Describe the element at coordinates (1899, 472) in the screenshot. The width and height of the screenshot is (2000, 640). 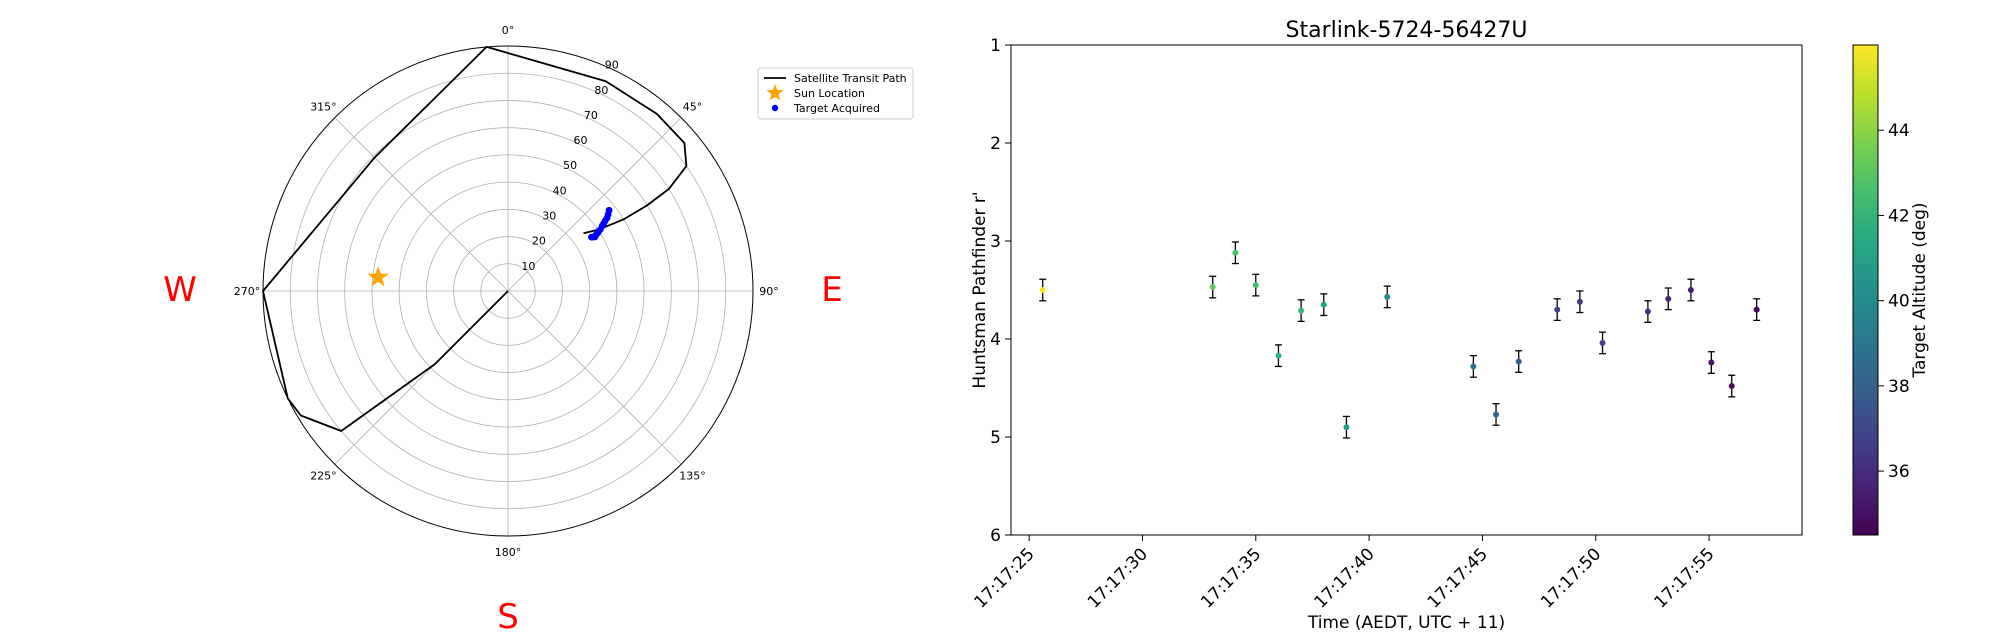
I see `colorbar-tick-label: 36` at that location.